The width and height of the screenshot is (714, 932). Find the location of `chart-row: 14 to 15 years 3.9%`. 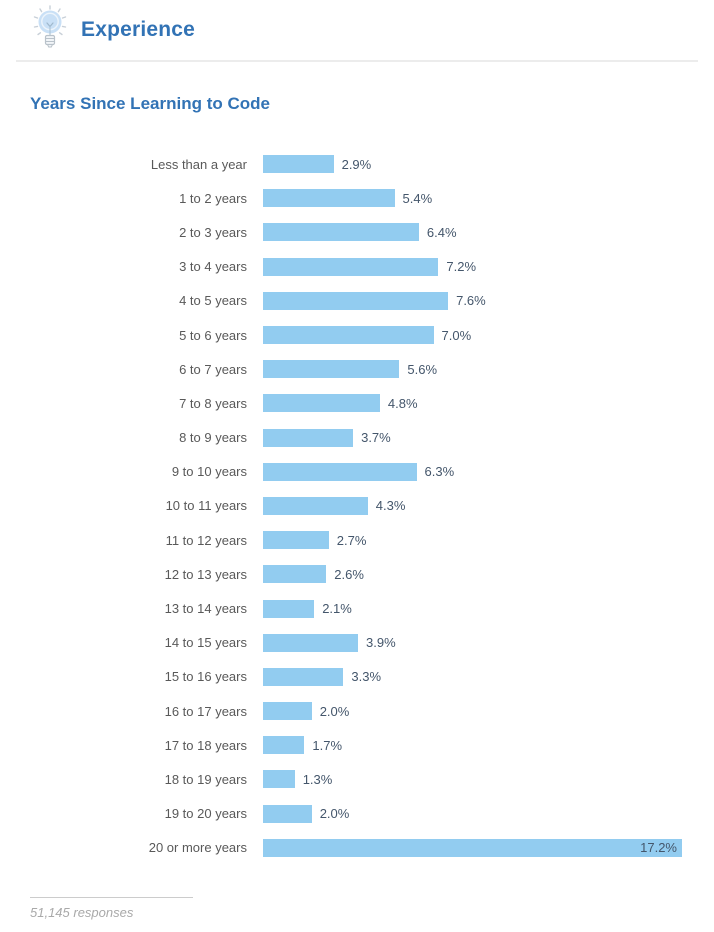

chart-row: 14 to 15 years 3.9% is located at coordinates (372, 643).